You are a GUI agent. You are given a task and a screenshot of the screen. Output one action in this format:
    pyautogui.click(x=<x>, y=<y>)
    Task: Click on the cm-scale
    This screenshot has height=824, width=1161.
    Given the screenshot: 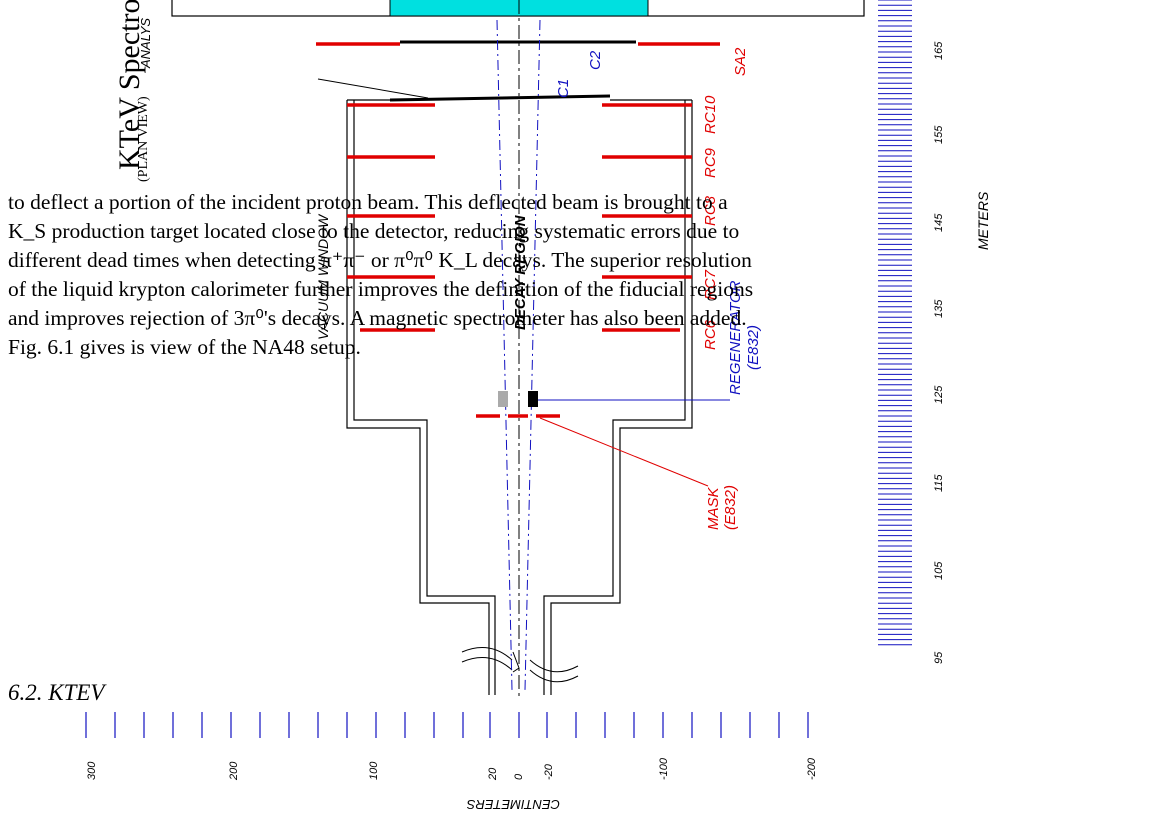 What is the action you would take?
    pyautogui.click(x=447, y=725)
    